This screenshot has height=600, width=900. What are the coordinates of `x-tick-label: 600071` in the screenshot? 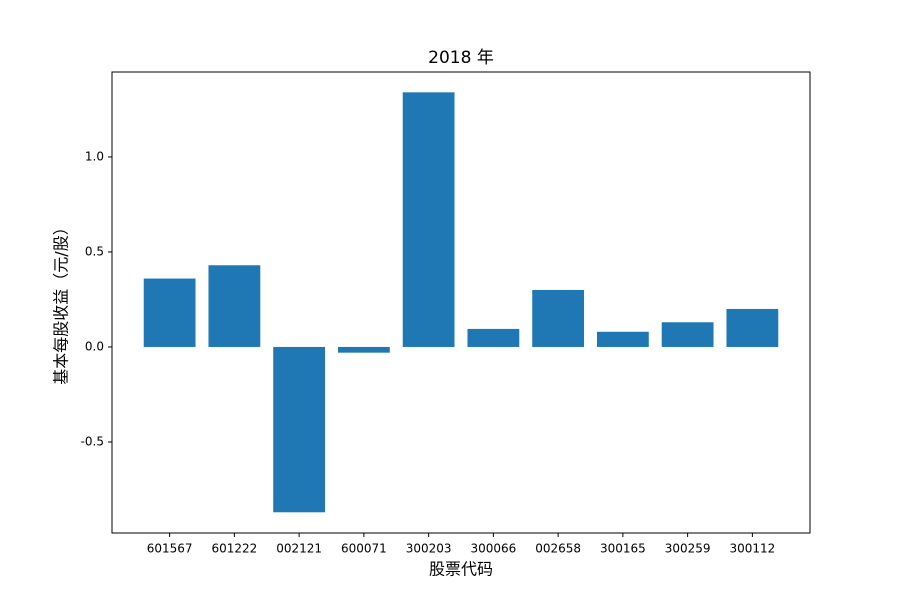 It's located at (364, 549).